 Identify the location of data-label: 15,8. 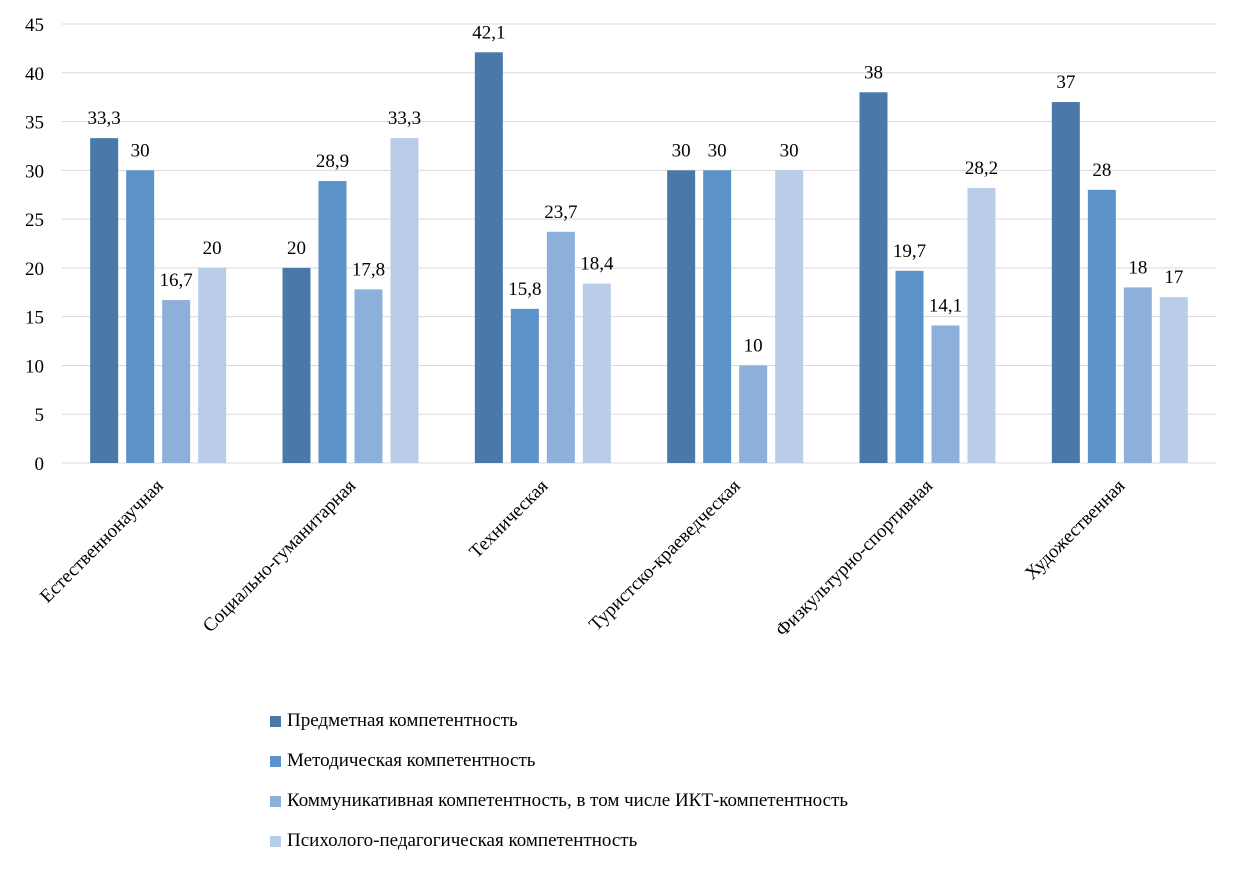
(524, 289).